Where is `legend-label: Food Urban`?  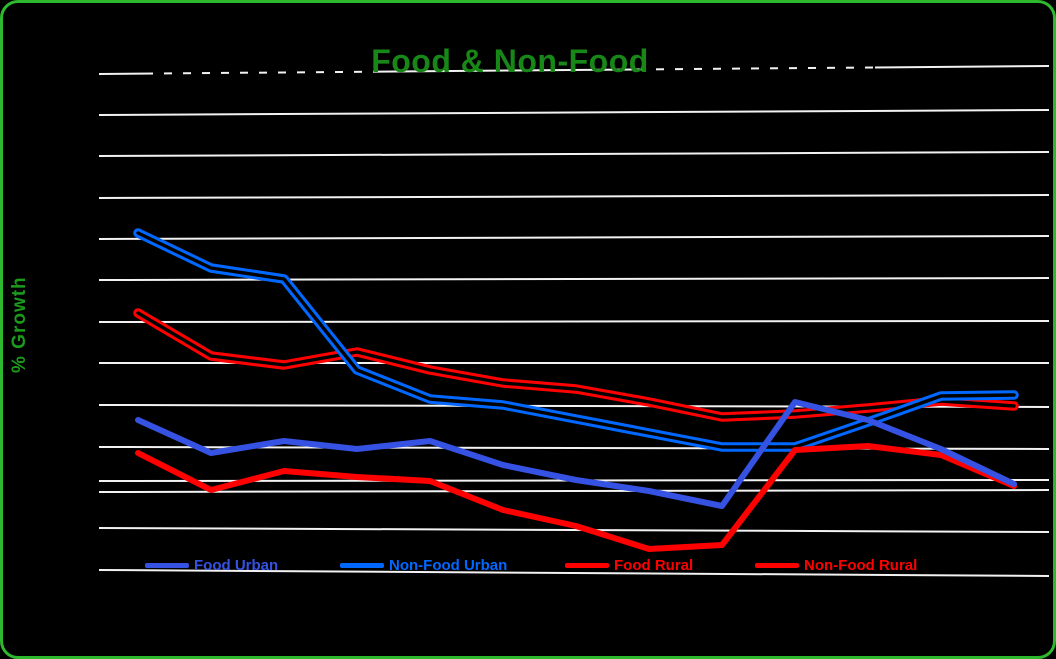
legend-label: Food Urban is located at coordinates (236, 565).